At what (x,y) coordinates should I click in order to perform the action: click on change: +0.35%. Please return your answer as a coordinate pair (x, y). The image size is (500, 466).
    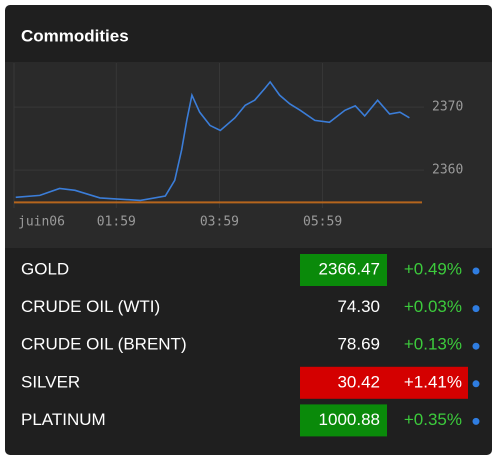
    Looking at the image, I should click on (433, 419).